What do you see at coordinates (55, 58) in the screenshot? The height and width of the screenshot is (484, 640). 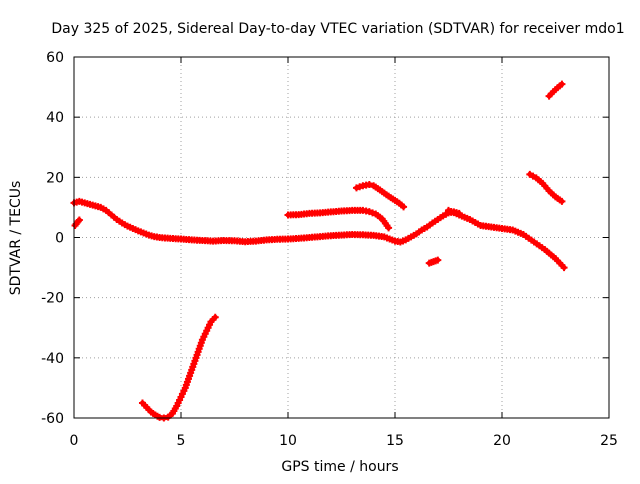 I see `y-tick-label: 60` at bounding box center [55, 58].